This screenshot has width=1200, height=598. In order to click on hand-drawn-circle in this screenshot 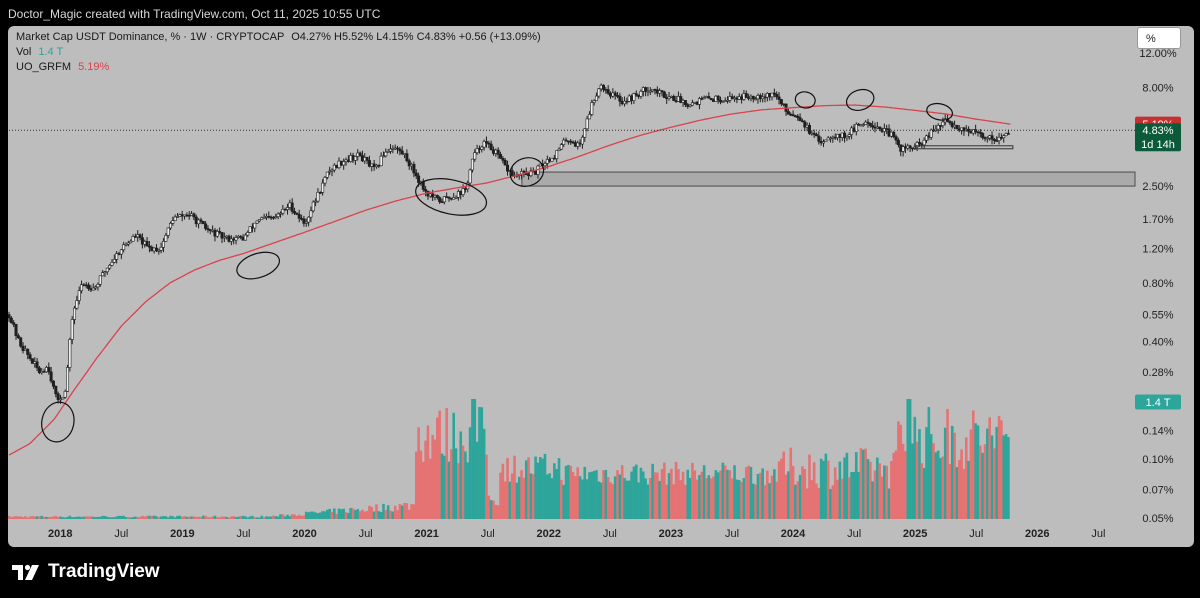, I will do `click(940, 111)`.